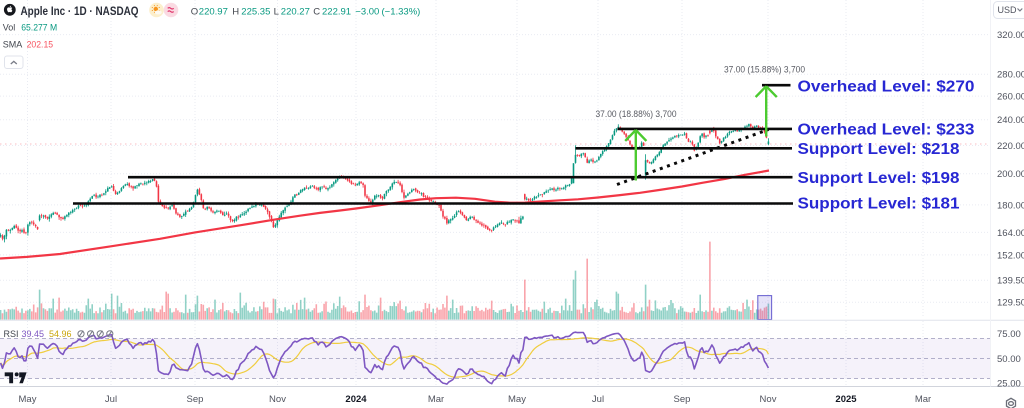 This screenshot has height=408, width=1024. What do you see at coordinates (846, 399) in the screenshot?
I see `svg-text: 2025` at bounding box center [846, 399].